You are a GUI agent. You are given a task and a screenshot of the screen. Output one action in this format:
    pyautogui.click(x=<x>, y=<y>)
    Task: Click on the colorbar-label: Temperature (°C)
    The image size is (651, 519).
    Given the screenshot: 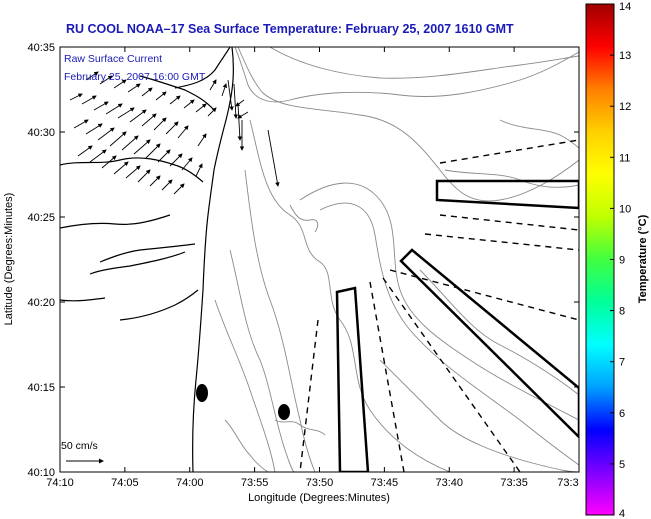 What is the action you would take?
    pyautogui.click(x=643, y=258)
    